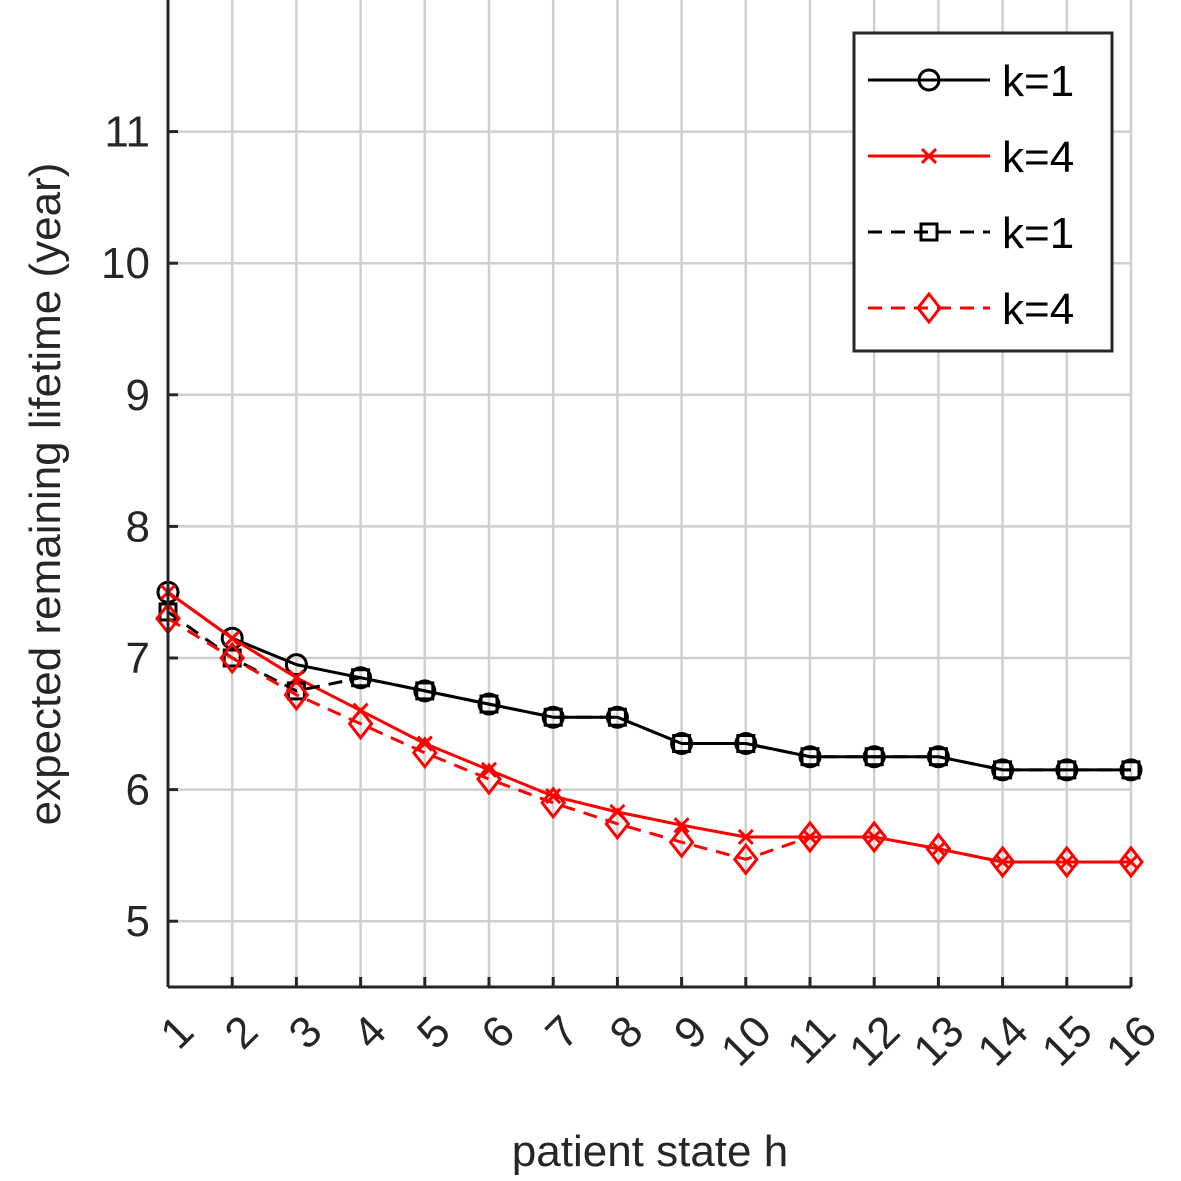 This screenshot has height=1181, width=1181. I want to click on y-tick-label-4: 8, so click(138, 526).